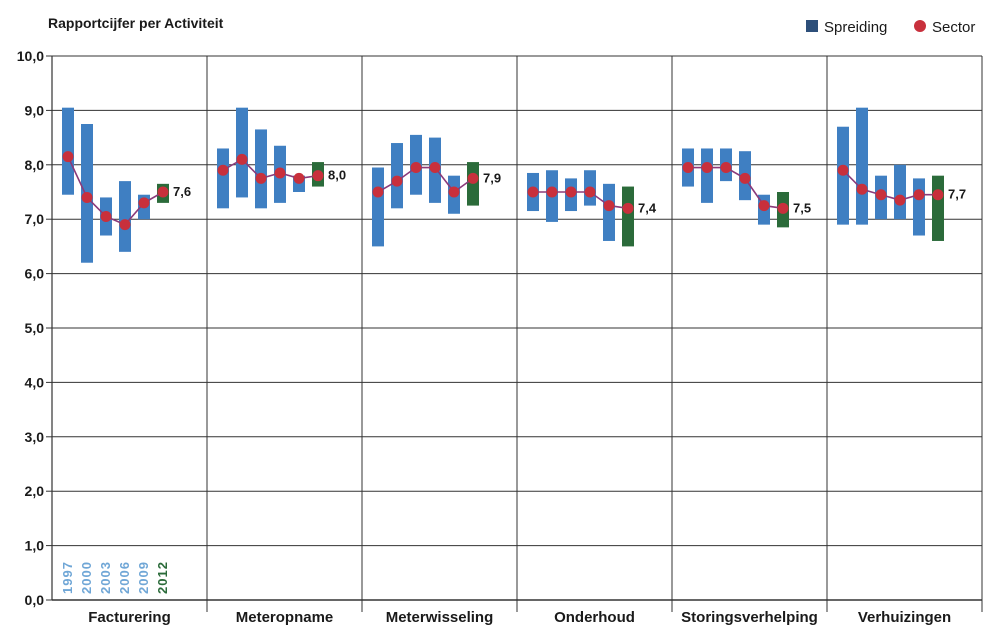  Describe the element at coordinates (647, 207) in the screenshot. I see `value-label: 7,4` at that location.